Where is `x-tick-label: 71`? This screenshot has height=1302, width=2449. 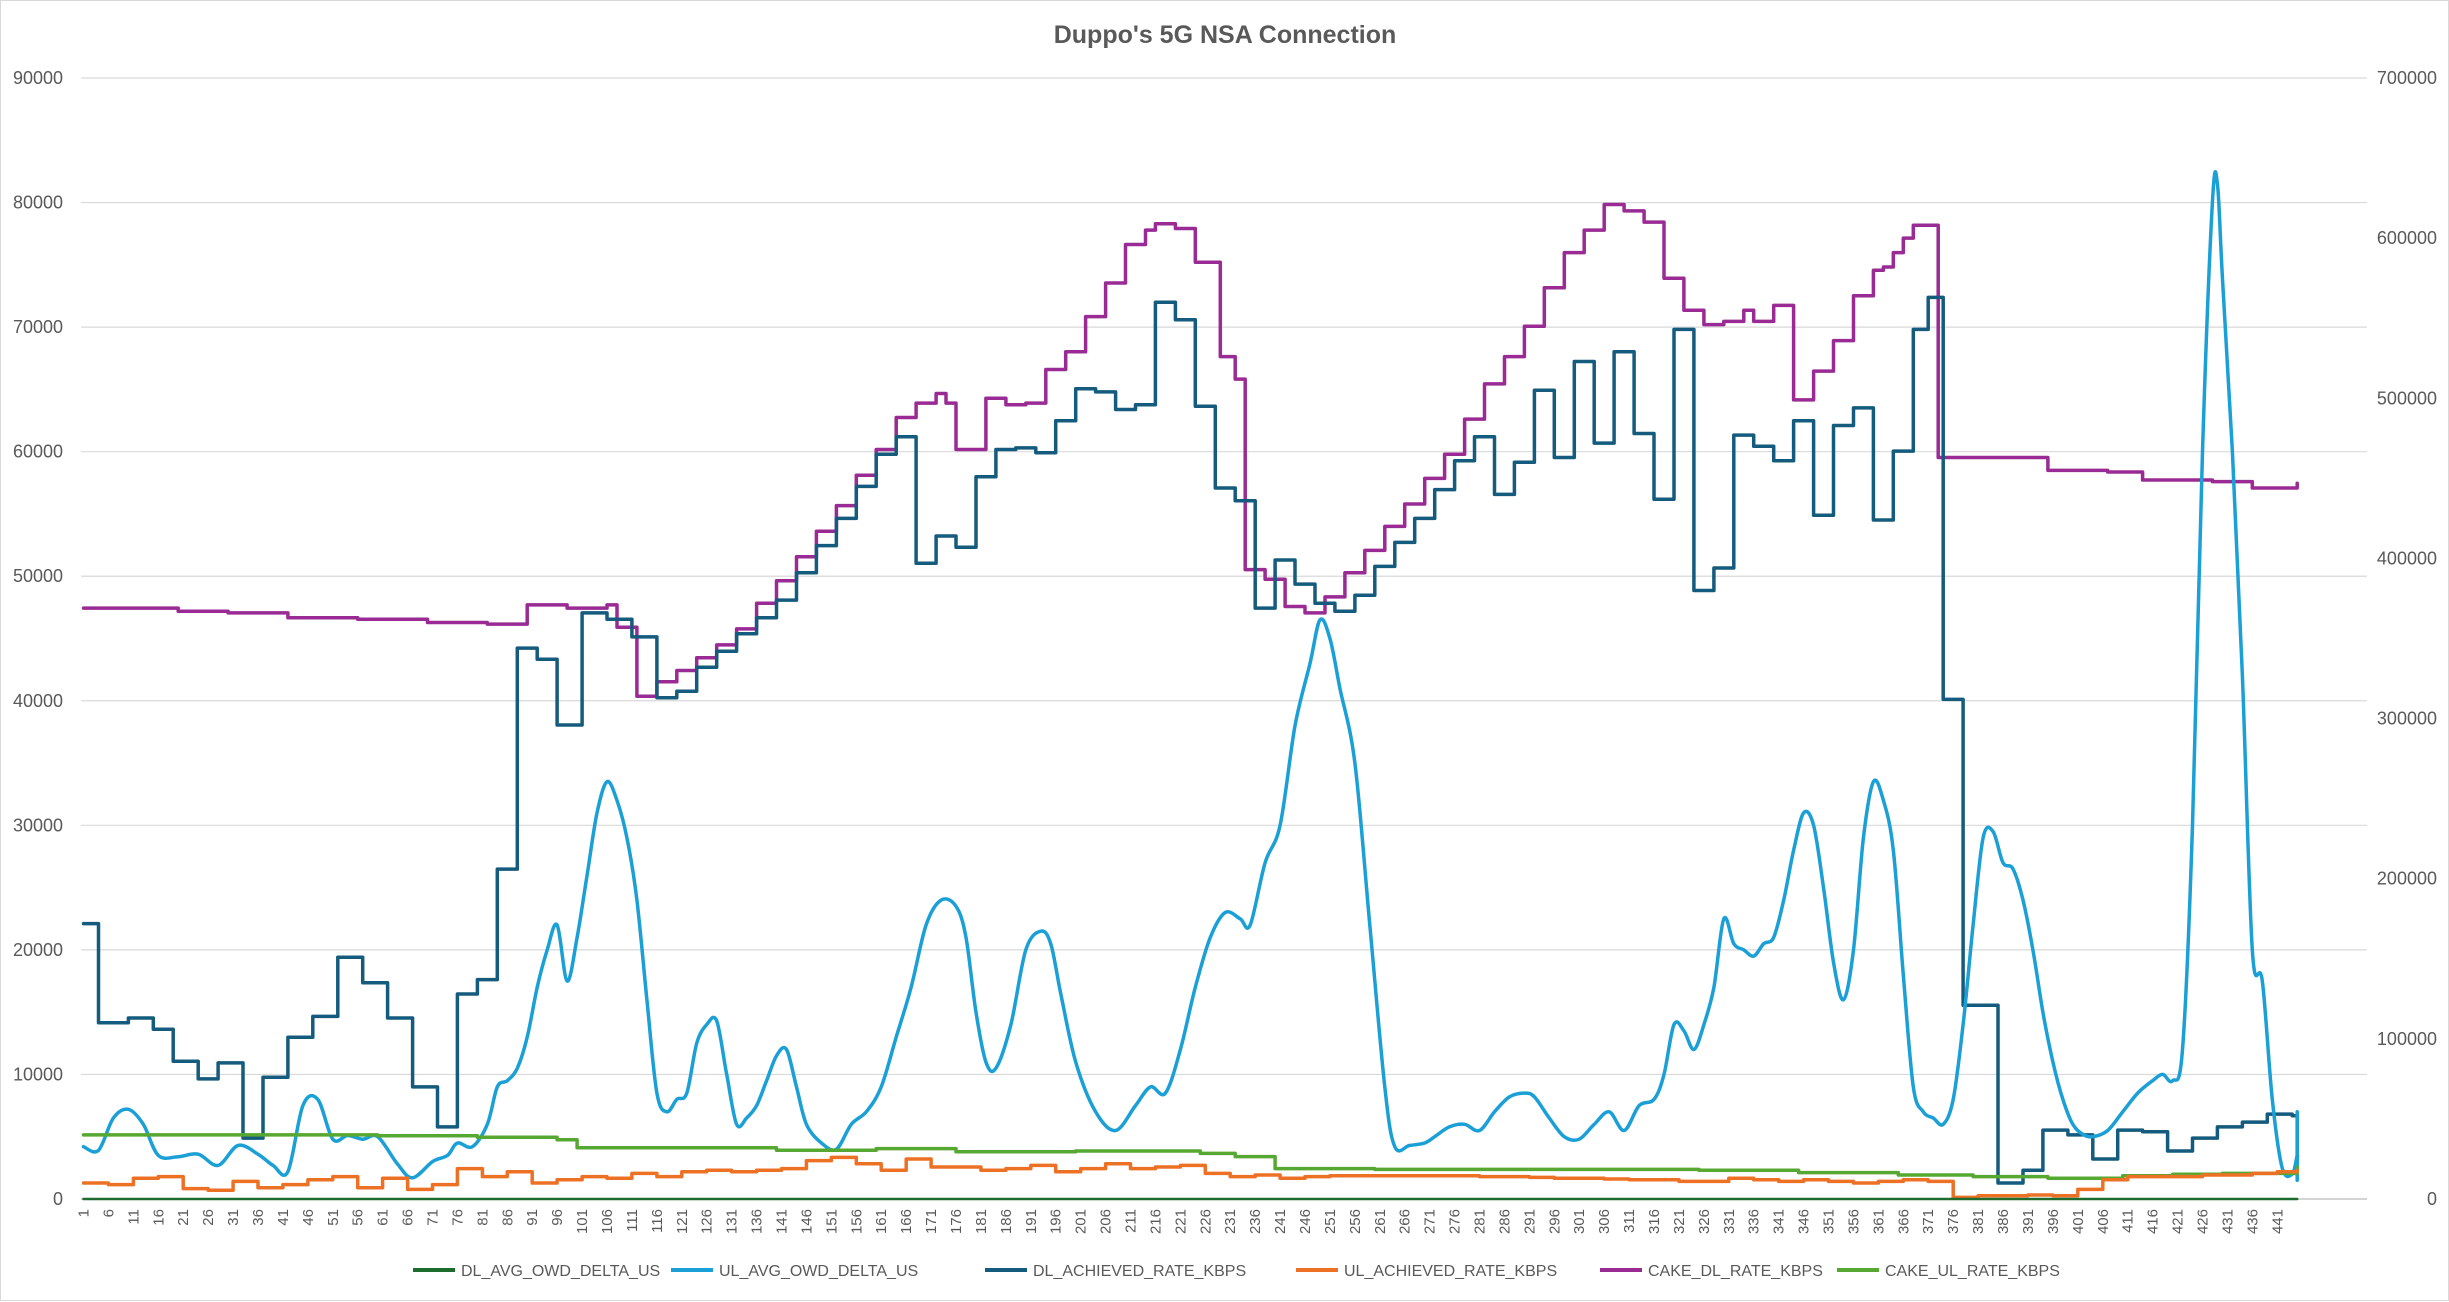
x-tick-label: 71 is located at coordinates (433, 1217).